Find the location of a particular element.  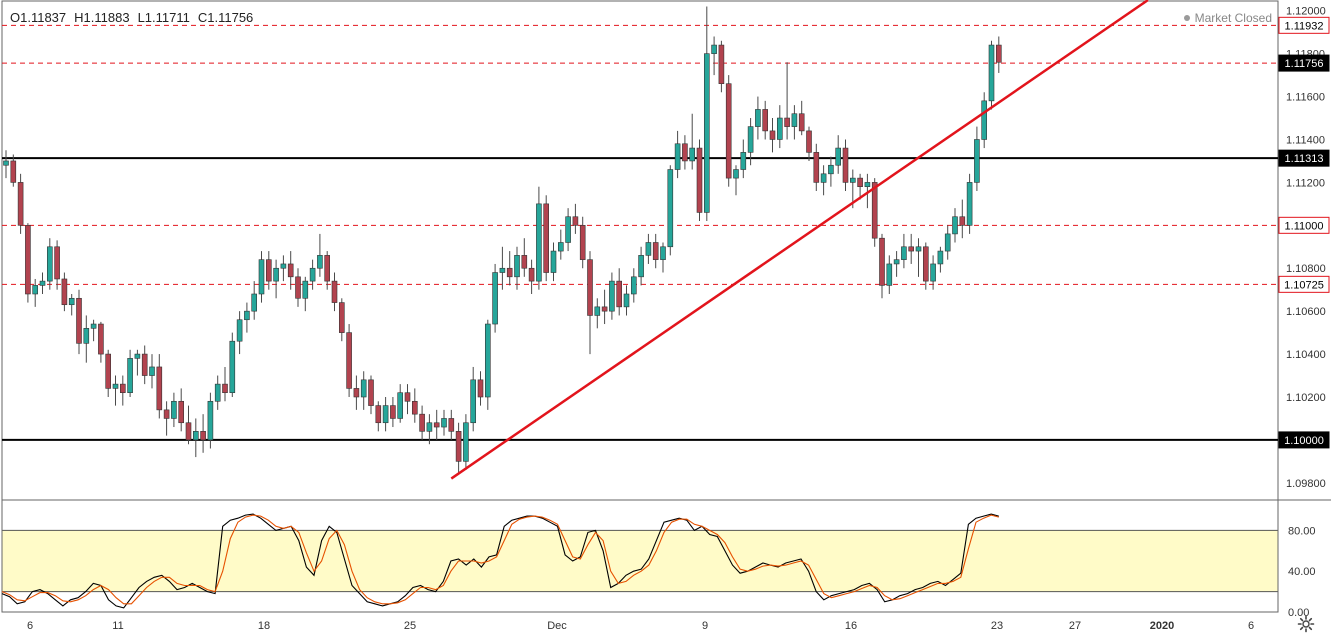

x-tick-label: 11 is located at coordinates (117, 626).